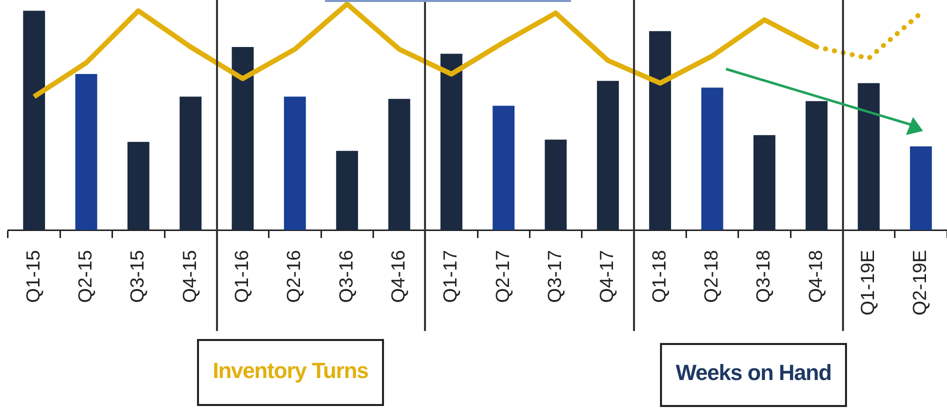 This screenshot has height=408, width=947. What do you see at coordinates (242, 276) in the screenshot?
I see `x-tick-label: Q1-16` at bounding box center [242, 276].